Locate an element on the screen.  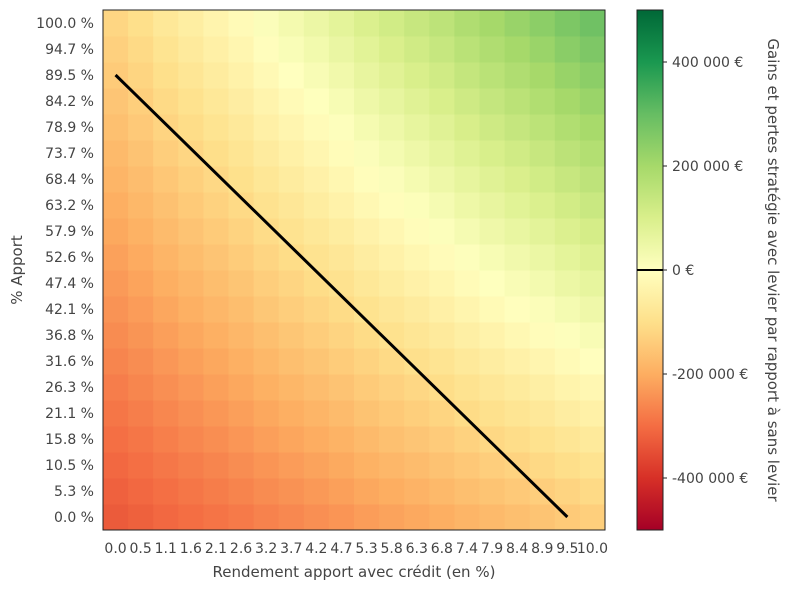
x-tick-label: 8.9 is located at coordinates (542, 549).